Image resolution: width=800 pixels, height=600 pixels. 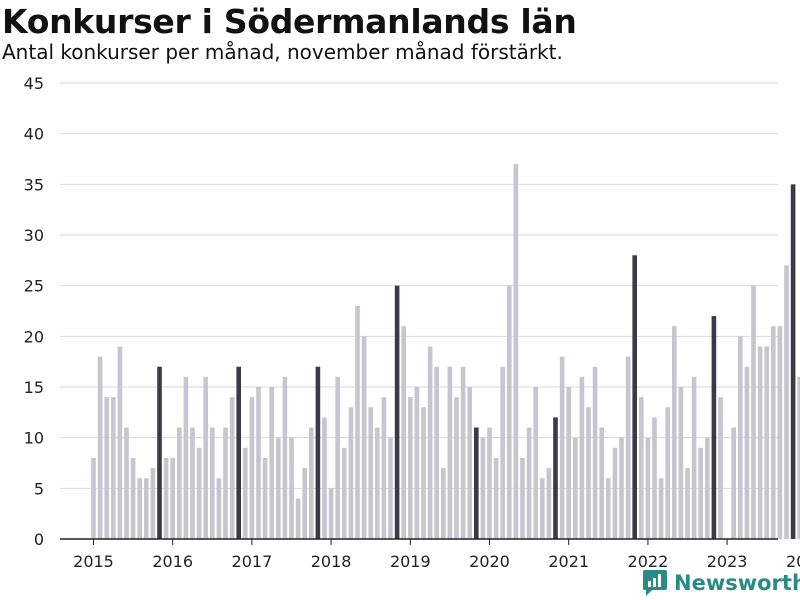 What do you see at coordinates (331, 561) in the screenshot?
I see `x-tick-label: 2018` at bounding box center [331, 561].